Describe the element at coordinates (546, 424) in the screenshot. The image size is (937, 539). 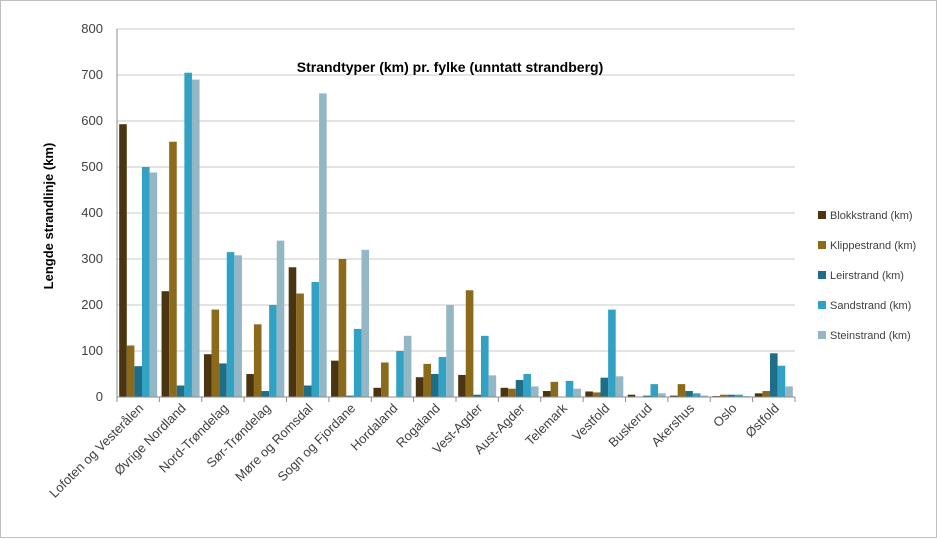
I see `x-tick-label: Telemark` at that location.